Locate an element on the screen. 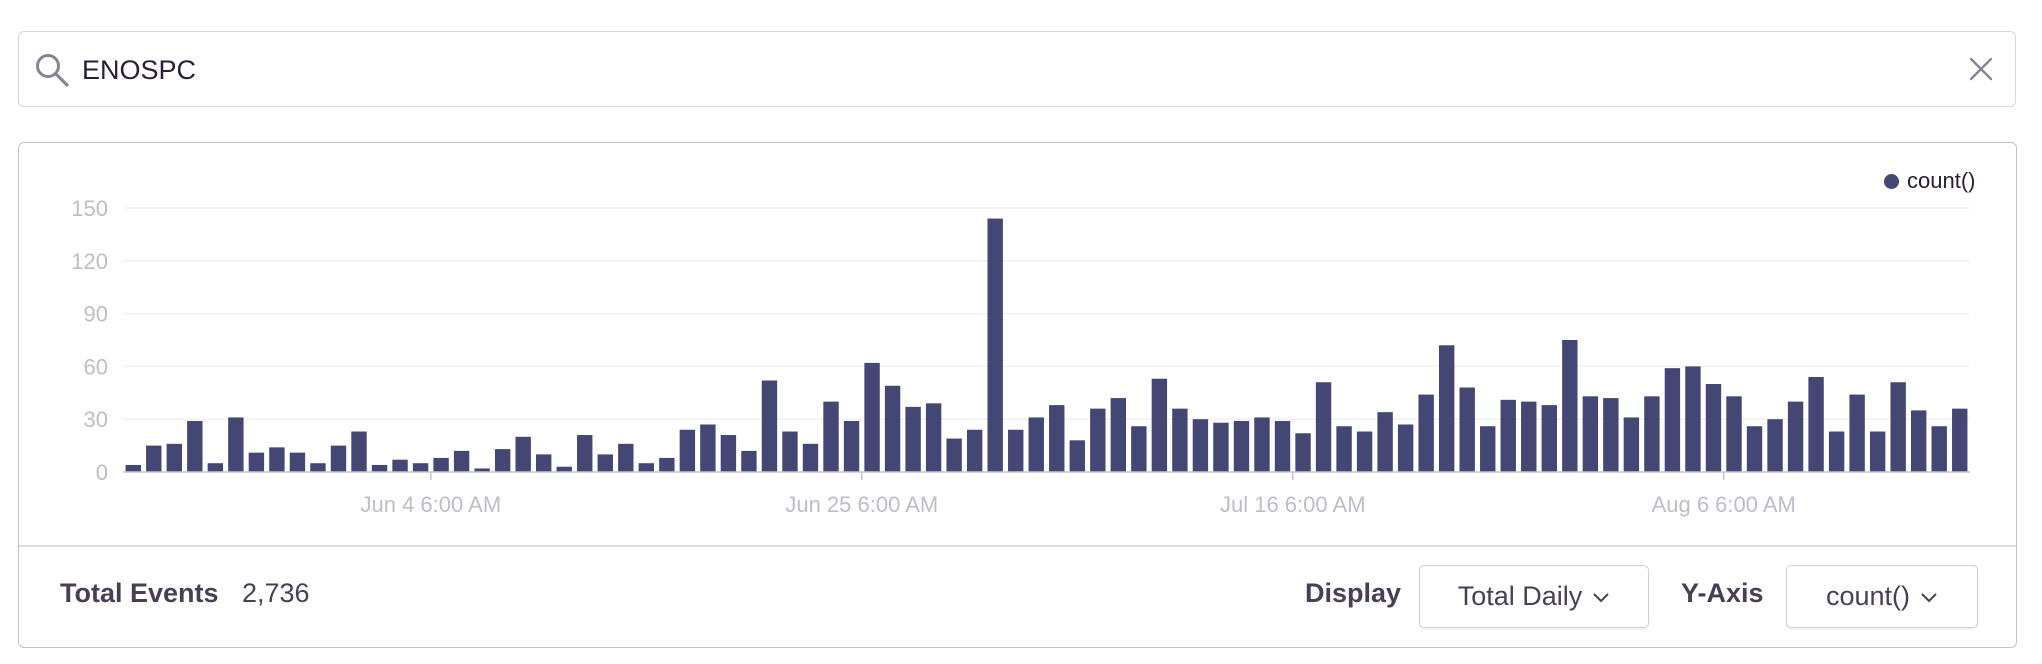 This screenshot has height=664, width=2042. total-events-value: 2,736 is located at coordinates (276, 593).